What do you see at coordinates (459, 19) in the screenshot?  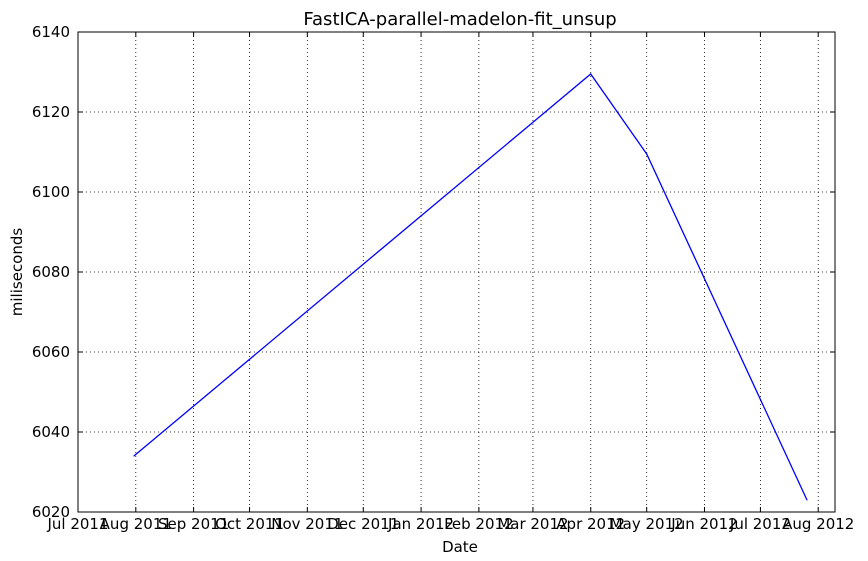 I see `chart-title: FastICA-parallel-madelon-fit_unsup` at bounding box center [459, 19].